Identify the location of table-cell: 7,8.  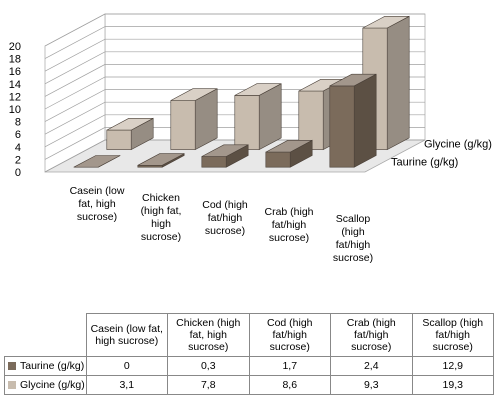
(208, 385).